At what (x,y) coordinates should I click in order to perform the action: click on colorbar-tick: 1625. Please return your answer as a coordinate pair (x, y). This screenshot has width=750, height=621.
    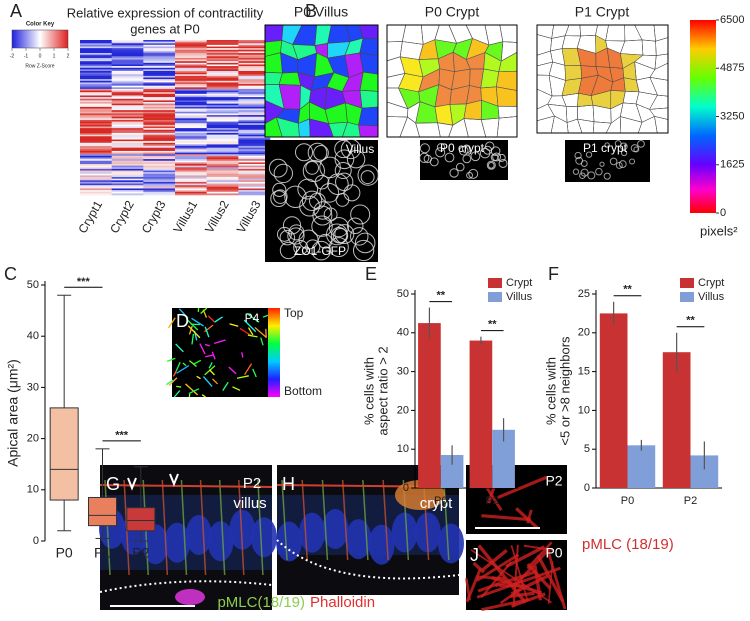
    Looking at the image, I should click on (732, 165).